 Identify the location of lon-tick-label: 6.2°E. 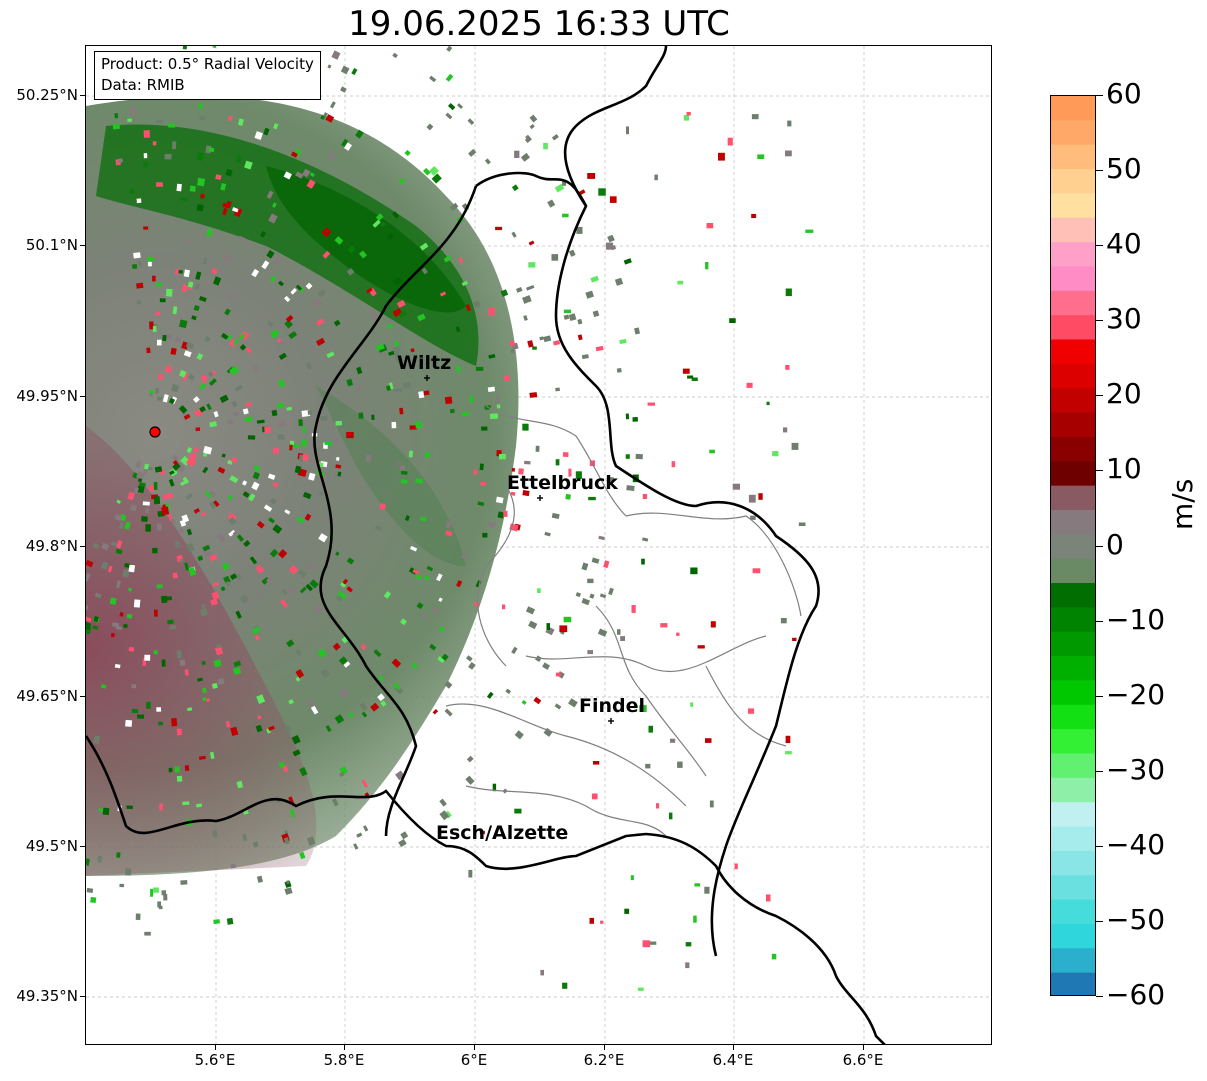
(604, 1060).